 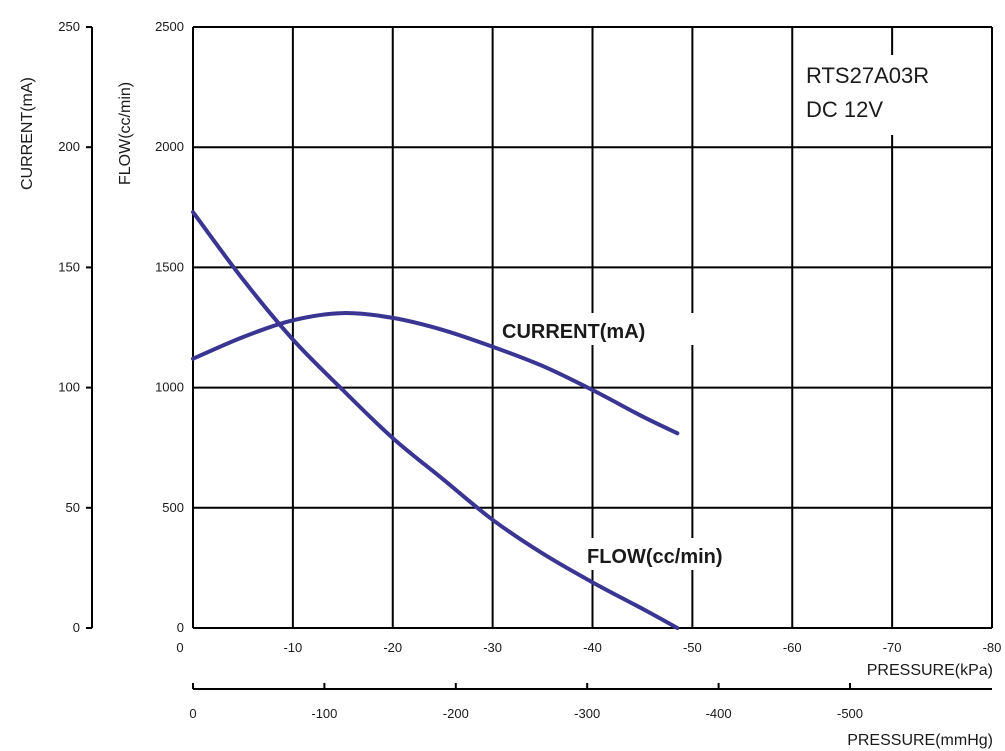 What do you see at coordinates (692, 647) in the screenshot?
I see `x-tick-label-kpa: -50` at bounding box center [692, 647].